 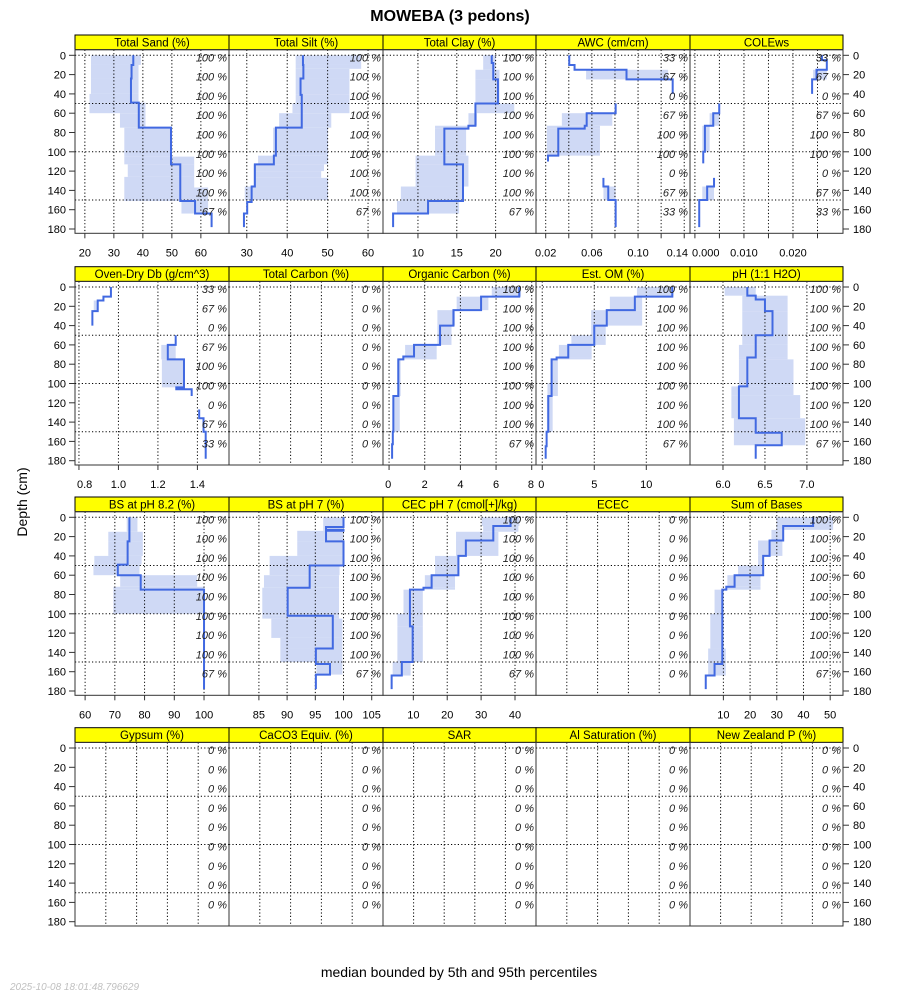 What do you see at coordinates (201, 253) in the screenshot?
I see `x-tick-label: 60` at bounding box center [201, 253].